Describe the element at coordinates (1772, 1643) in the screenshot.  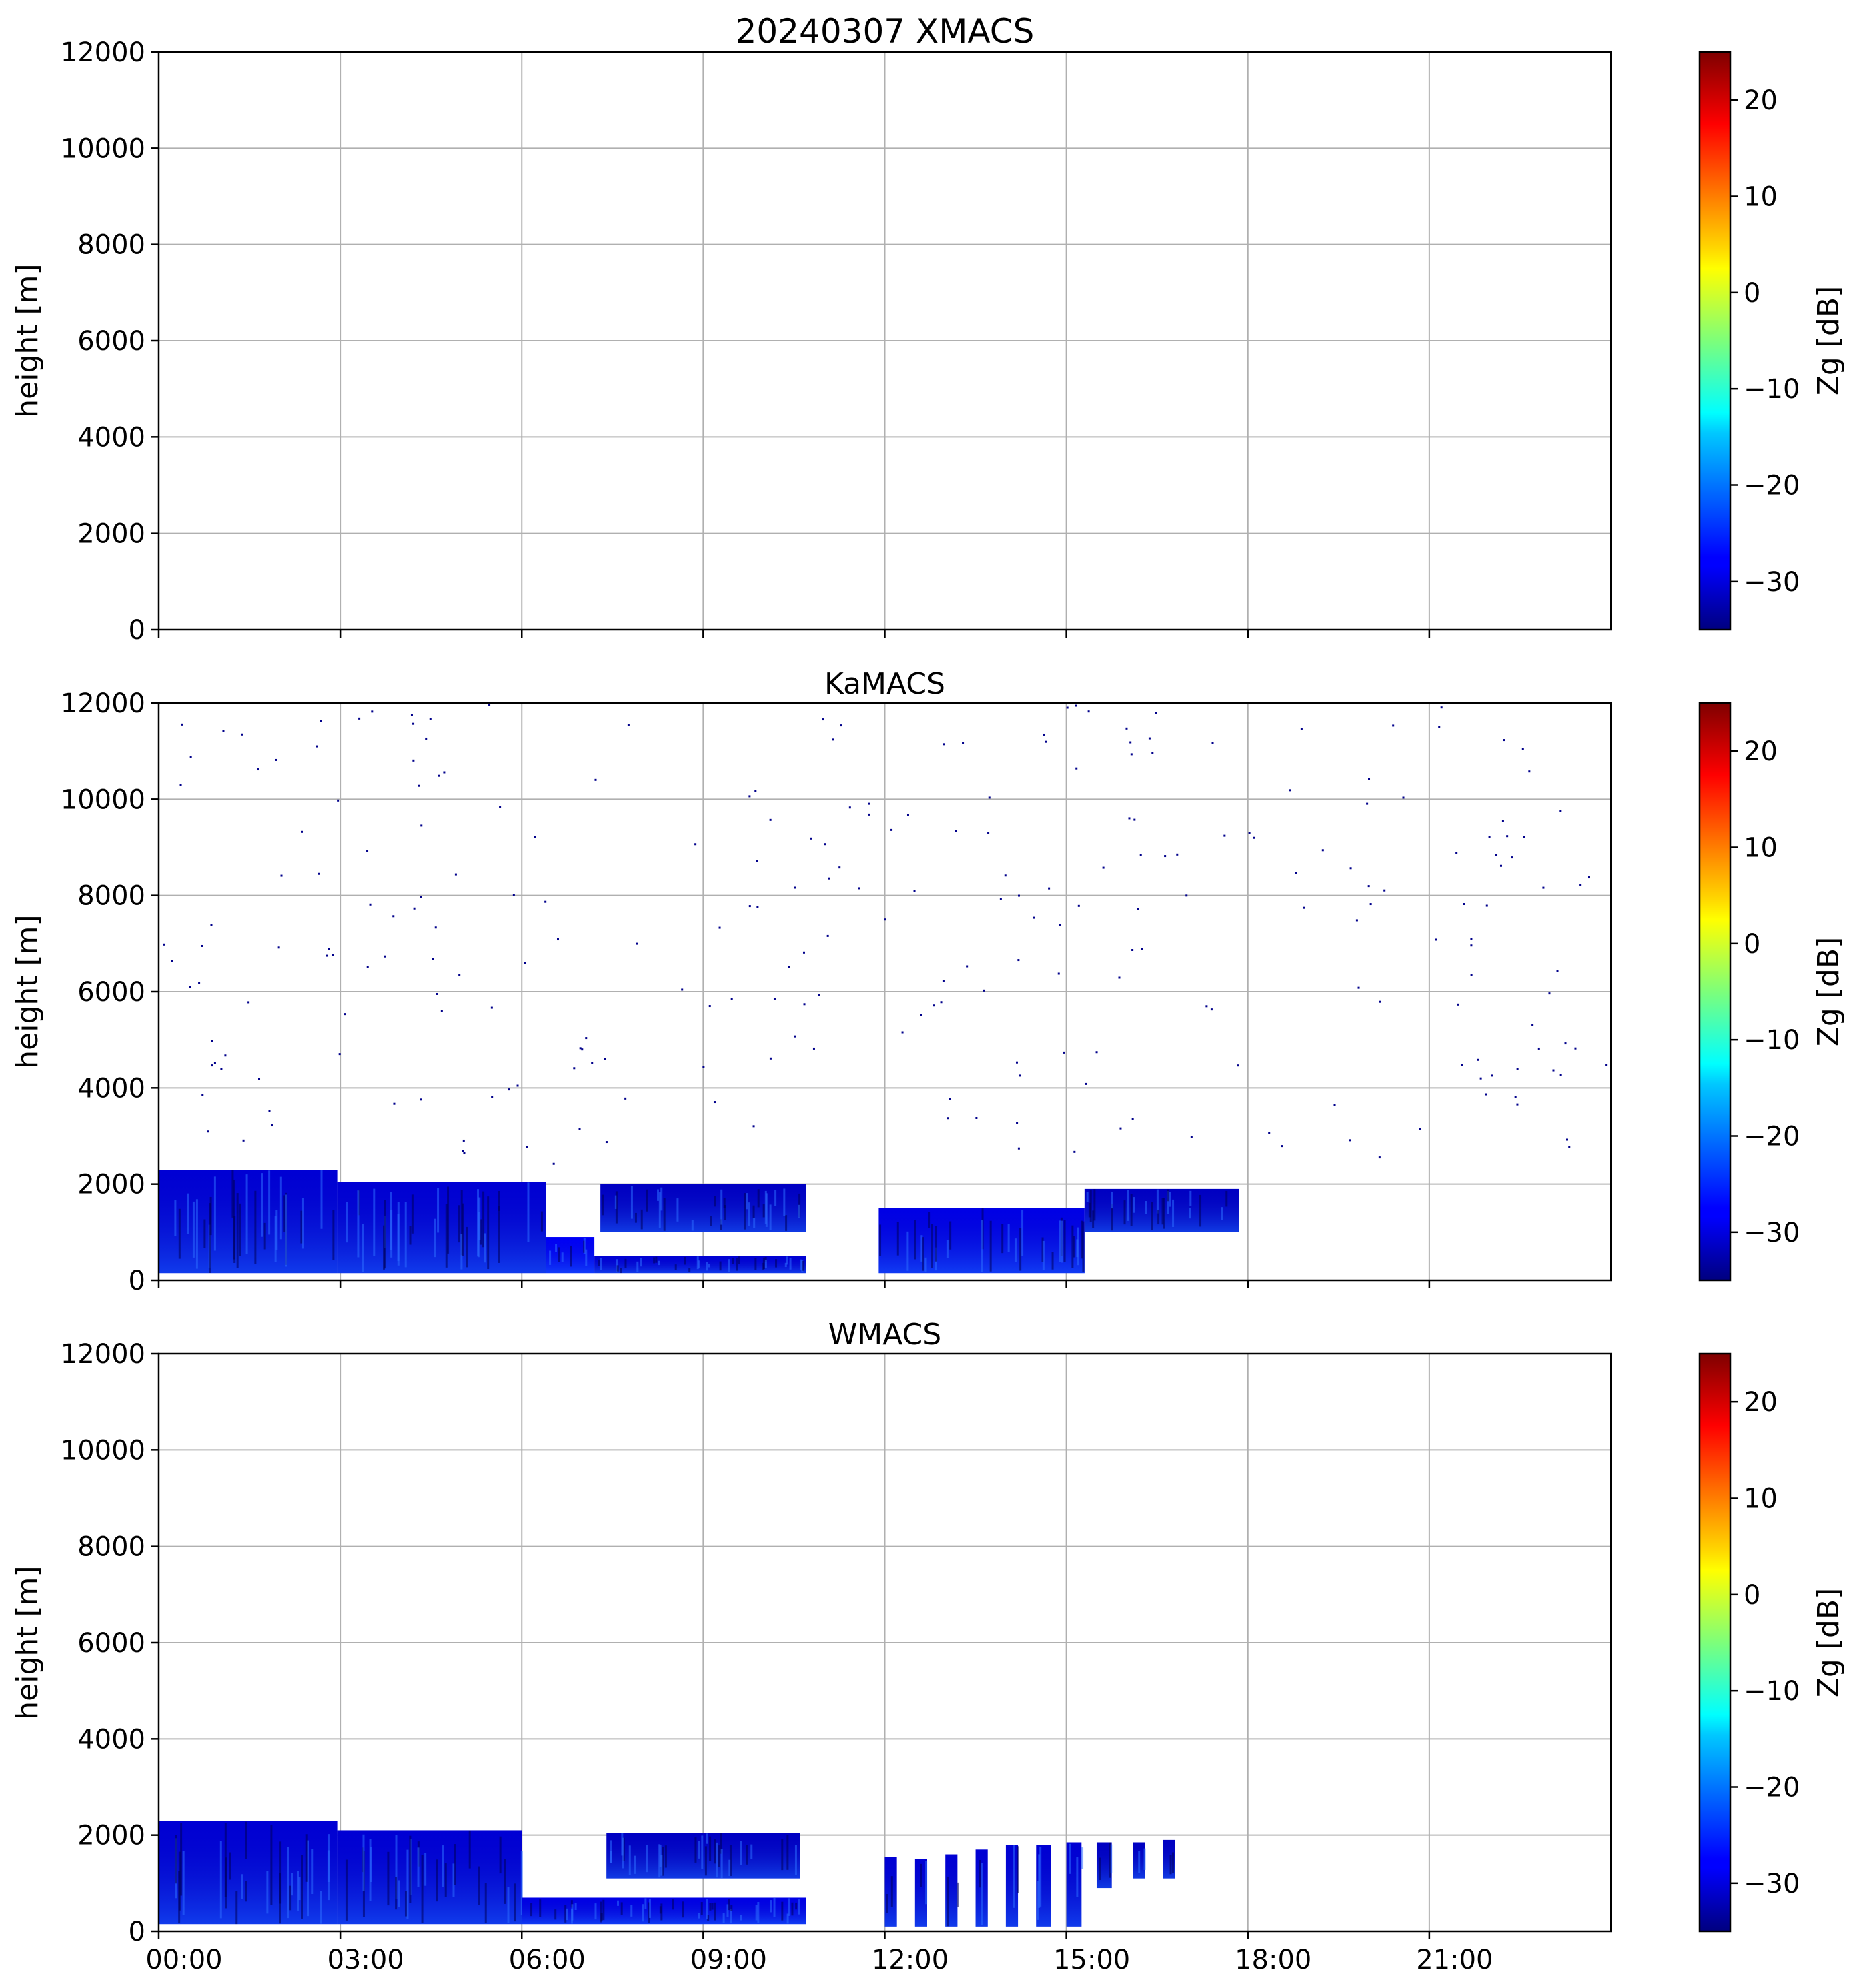
I see `colorbar: −30 −20 −10 0 10 20 Zg [dB]` at that location.